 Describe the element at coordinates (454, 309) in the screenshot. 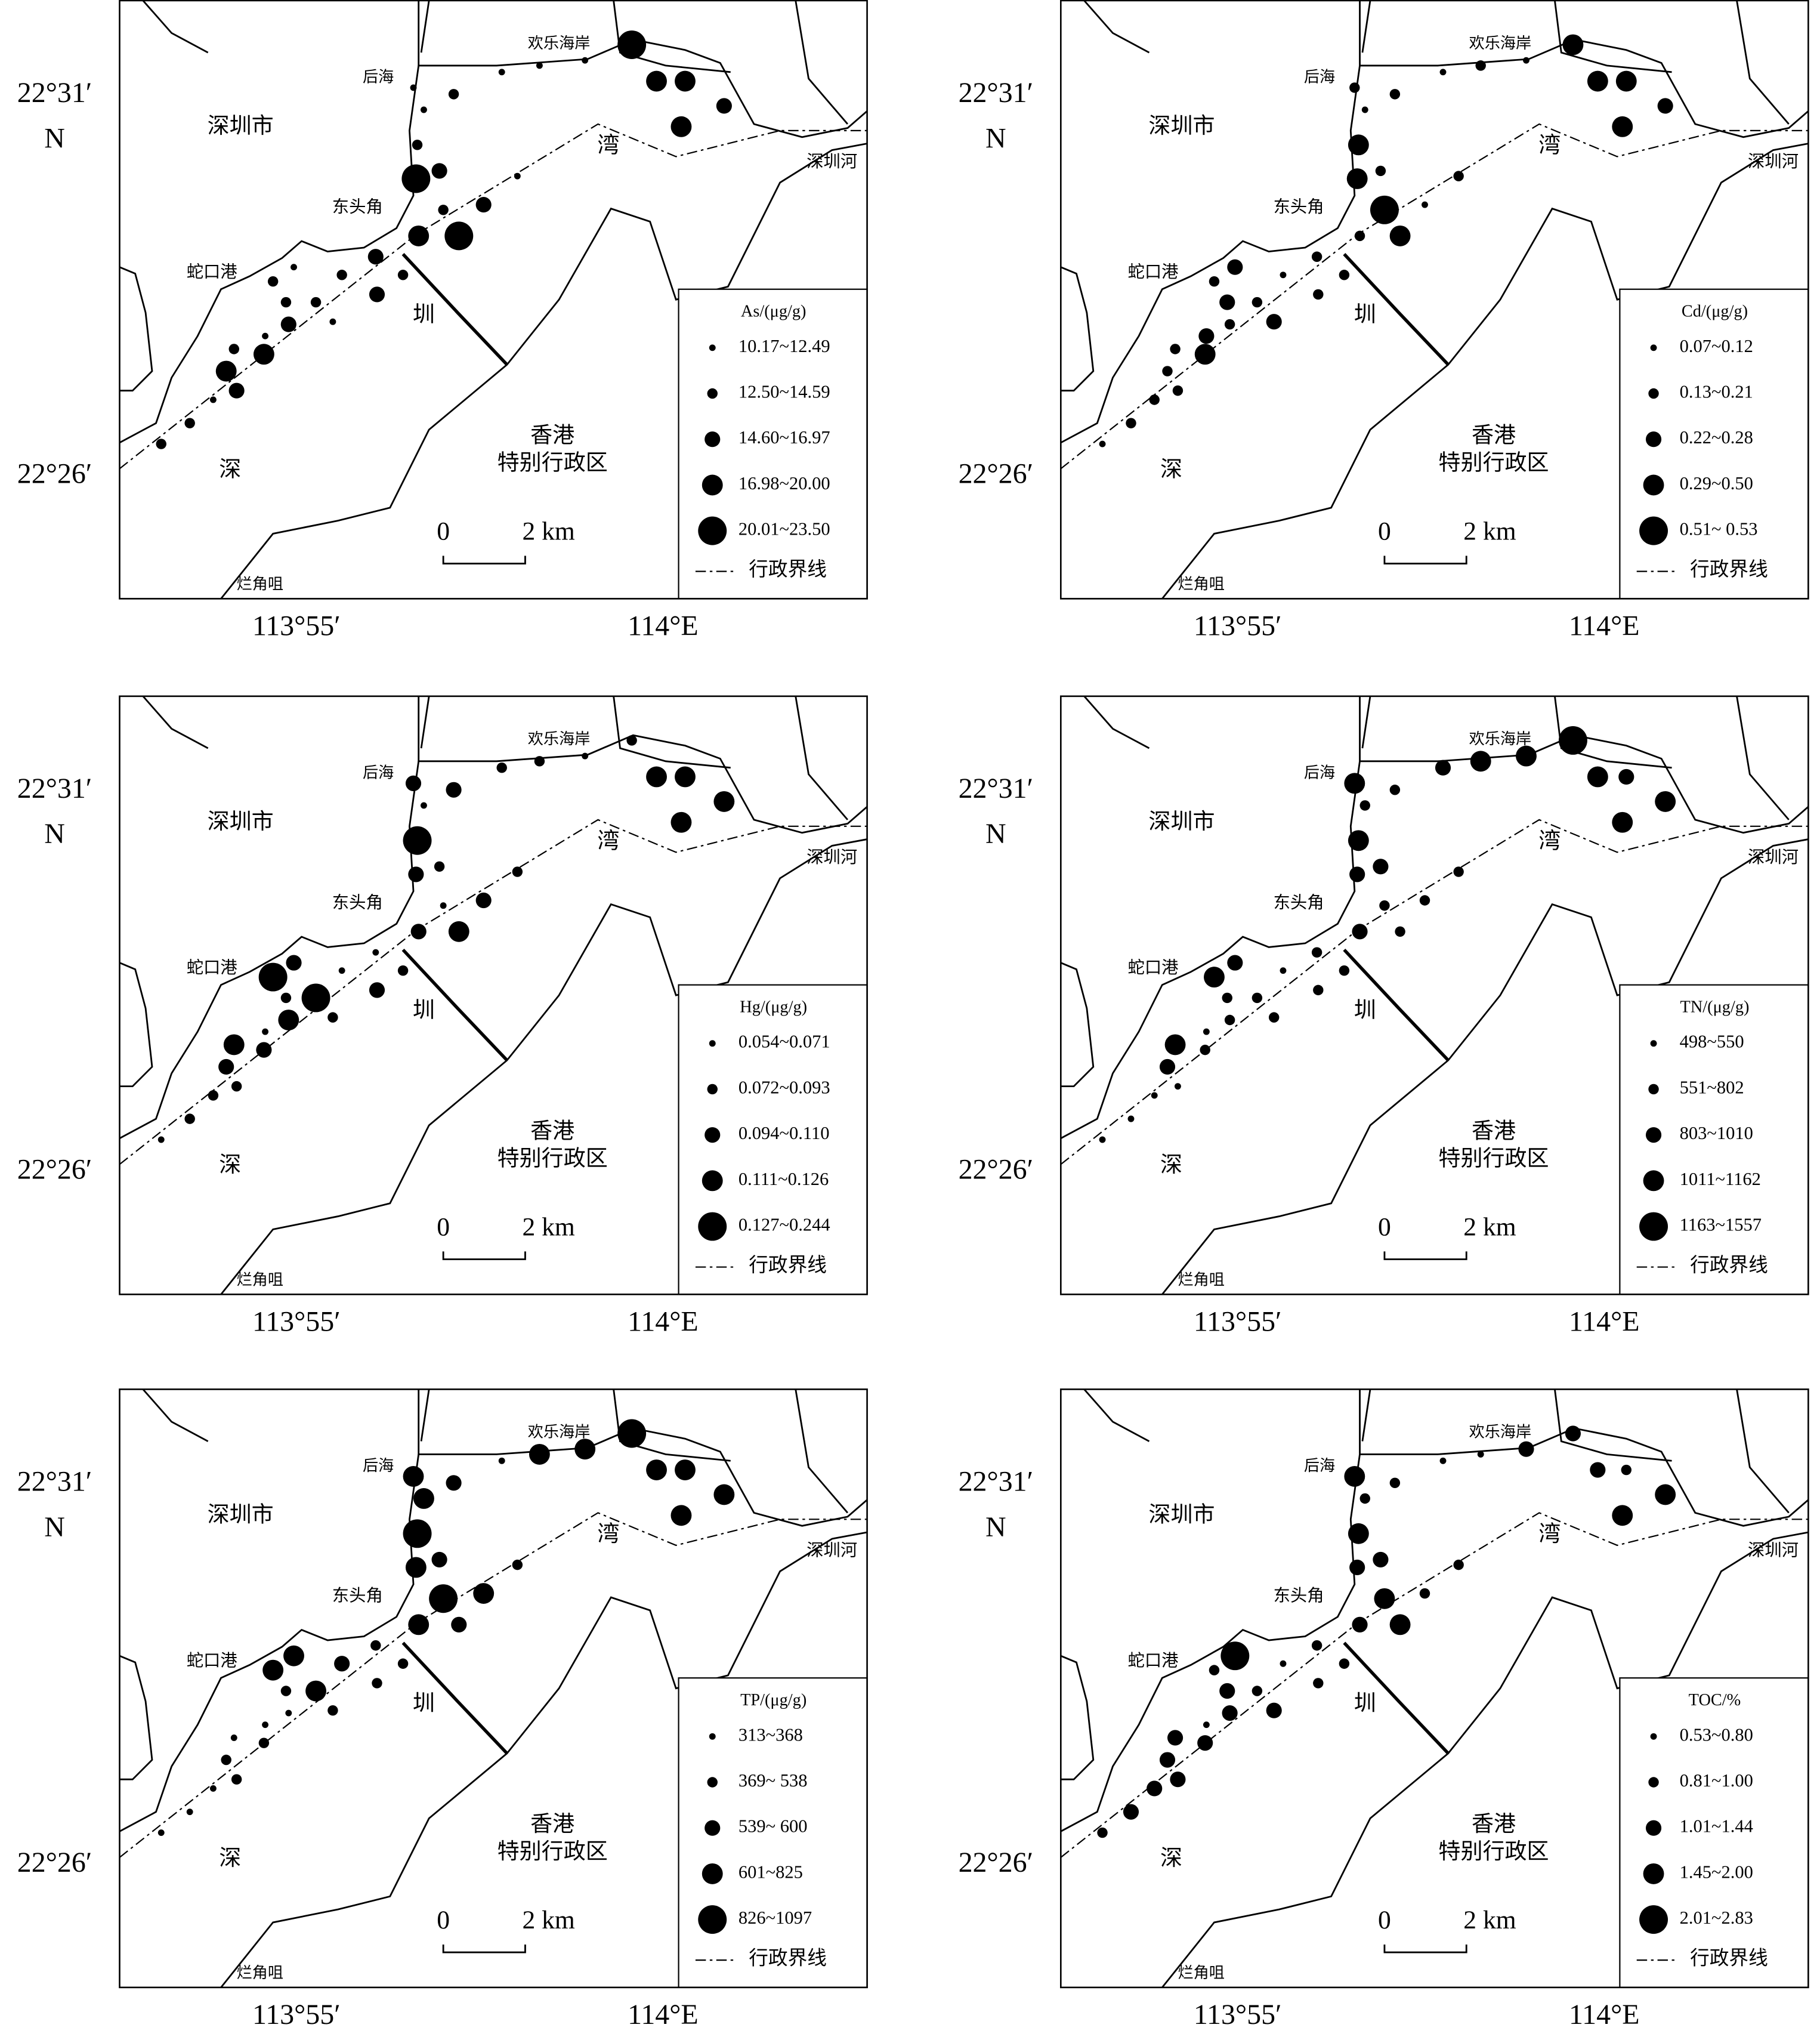

I see `hk-border` at that location.